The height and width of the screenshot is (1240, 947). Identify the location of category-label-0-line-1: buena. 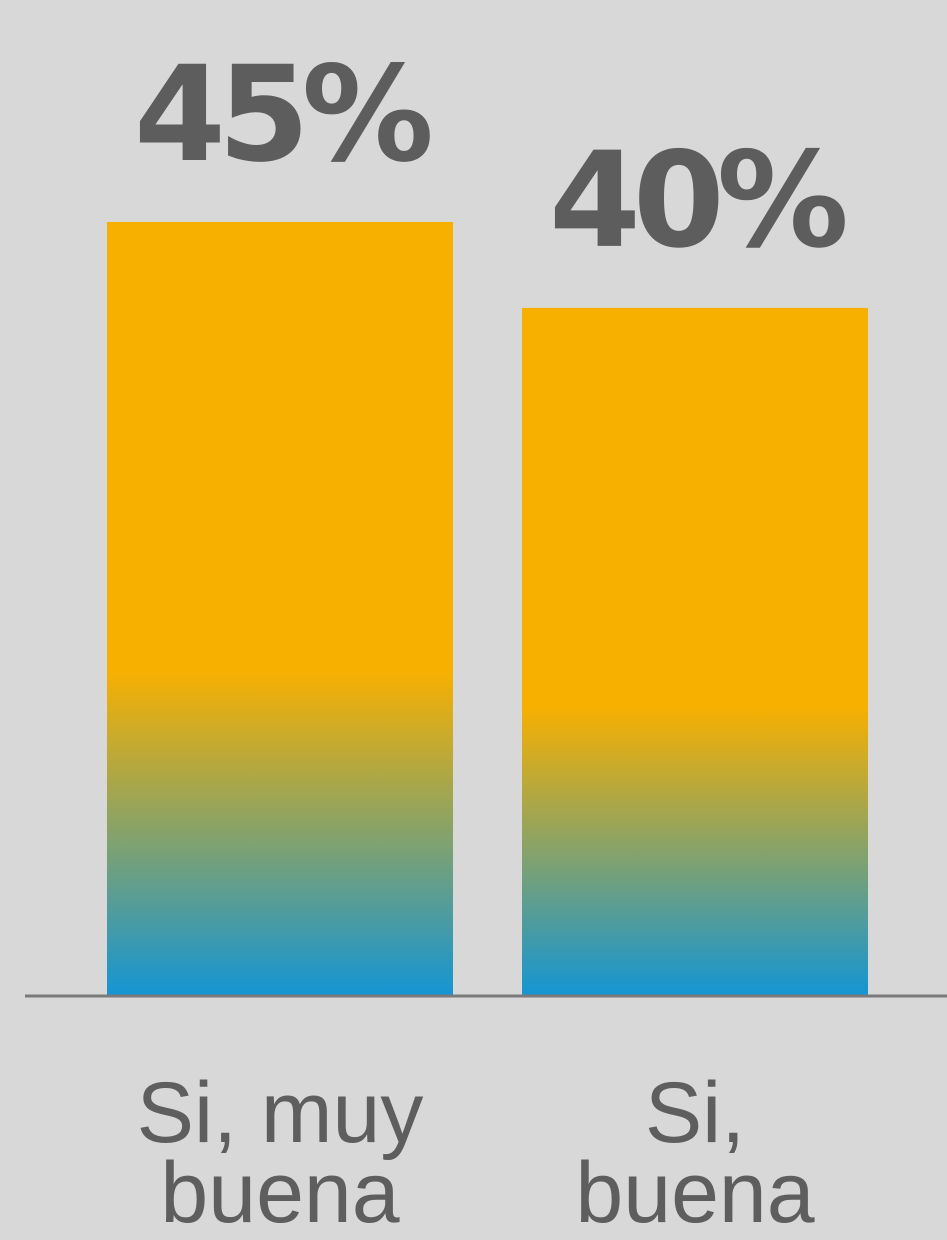
(279, 1192).